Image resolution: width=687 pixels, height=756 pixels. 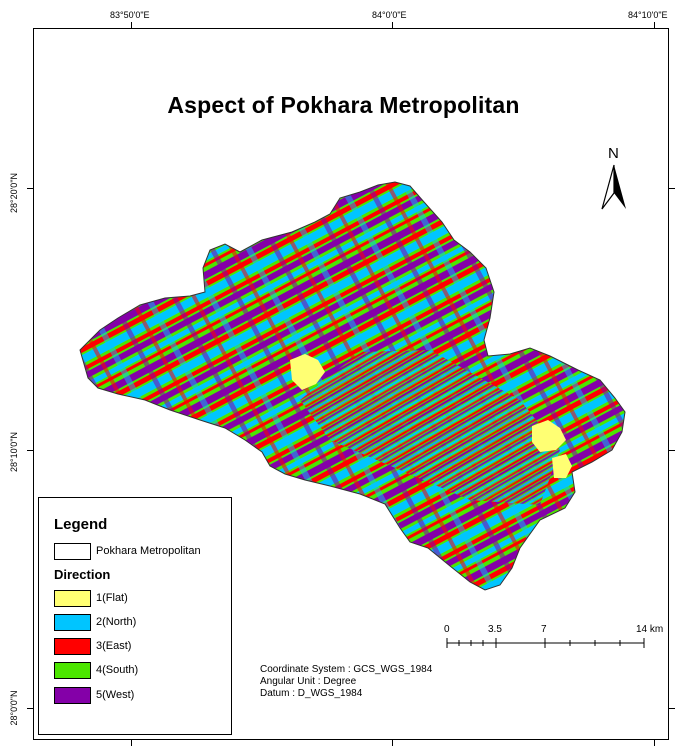 I want to click on west-swatch, so click(x=72, y=695).